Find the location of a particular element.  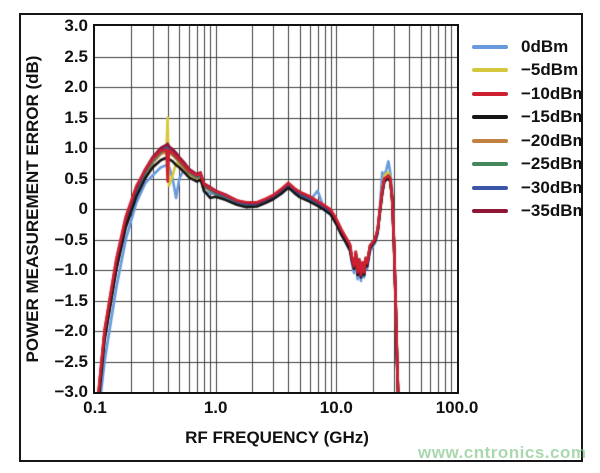

y-tick-label: −1.5 is located at coordinates (71, 300).